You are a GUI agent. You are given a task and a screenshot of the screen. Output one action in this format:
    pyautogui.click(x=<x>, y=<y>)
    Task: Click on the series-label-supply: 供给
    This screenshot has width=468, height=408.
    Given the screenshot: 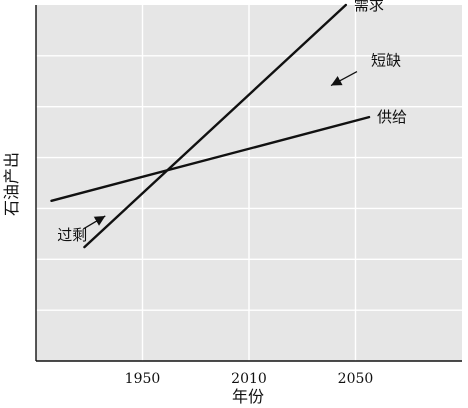 What is the action you would take?
    pyautogui.click(x=392, y=117)
    